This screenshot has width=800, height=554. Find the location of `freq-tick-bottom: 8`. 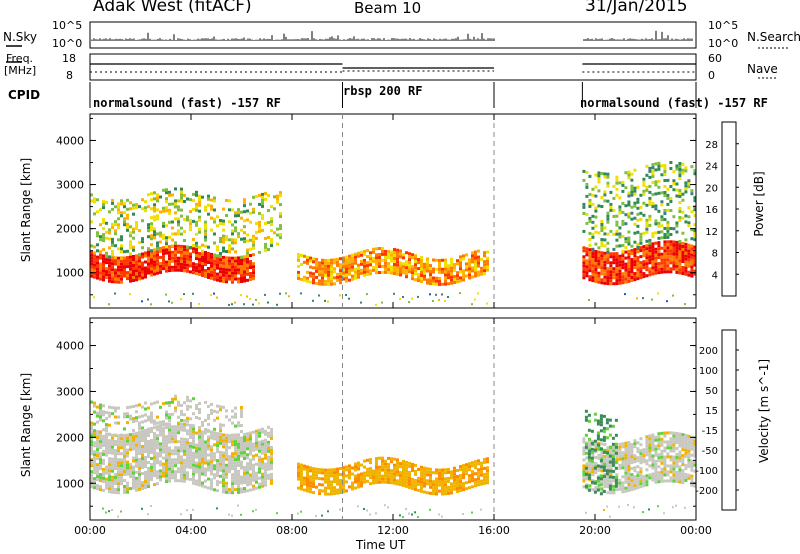

freq-tick-bottom: 8 is located at coordinates (69, 75).